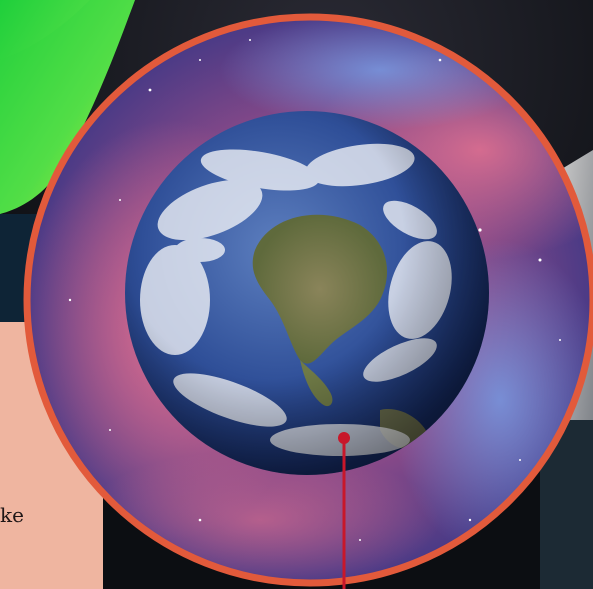 This screenshot has height=589, width=593. I want to click on pointer-dot, so click(344, 438).